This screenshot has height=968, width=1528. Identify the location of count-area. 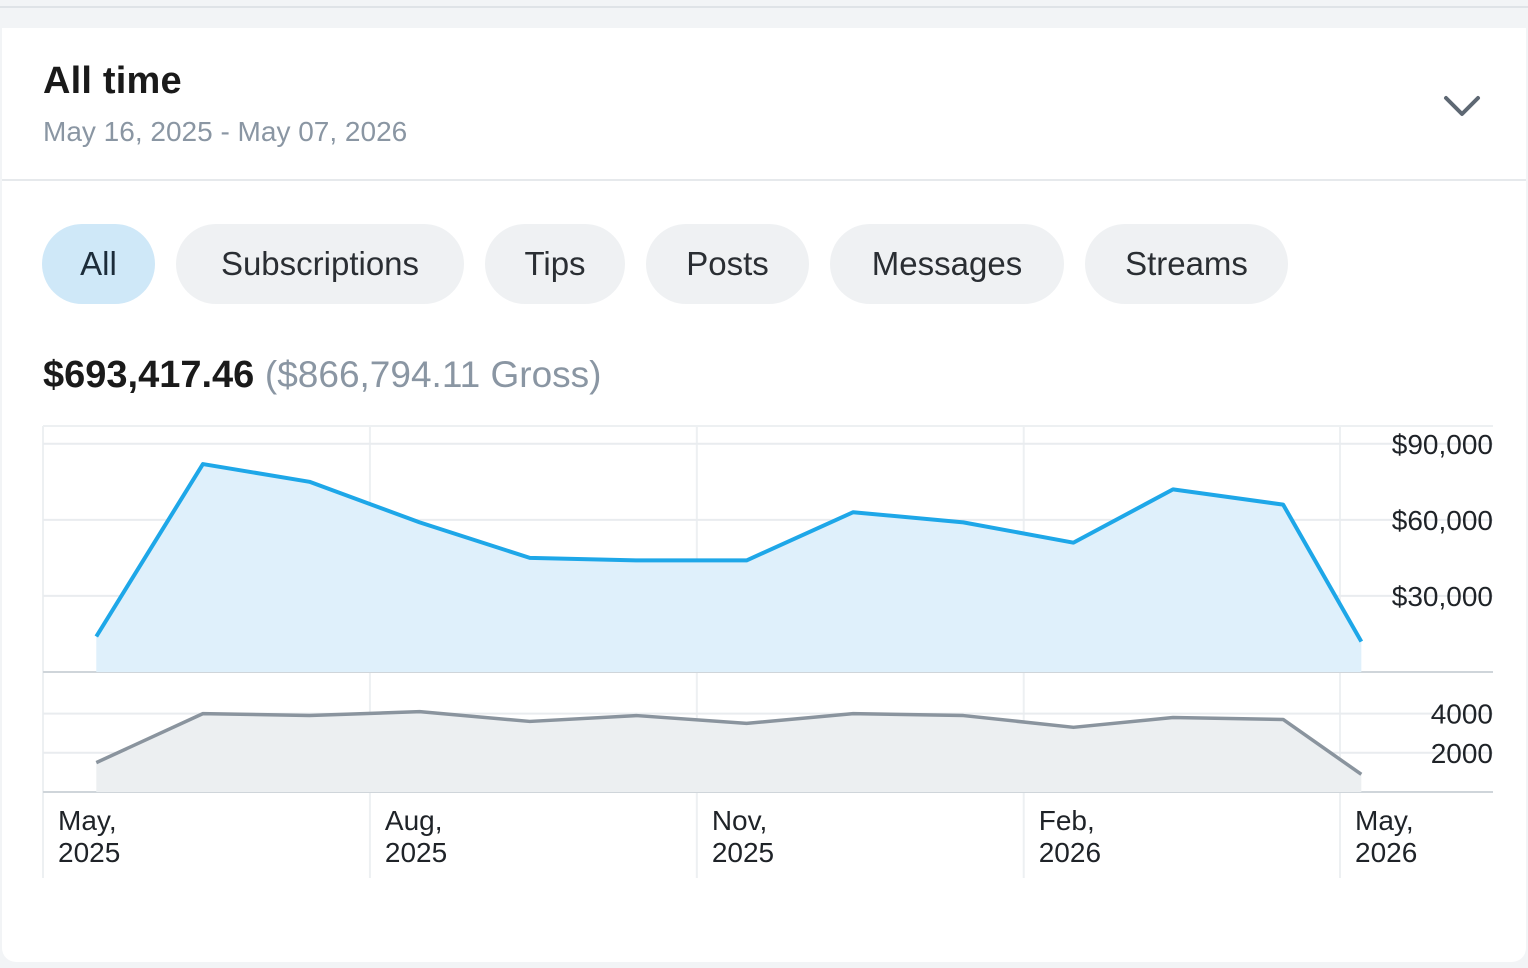
(729, 751).